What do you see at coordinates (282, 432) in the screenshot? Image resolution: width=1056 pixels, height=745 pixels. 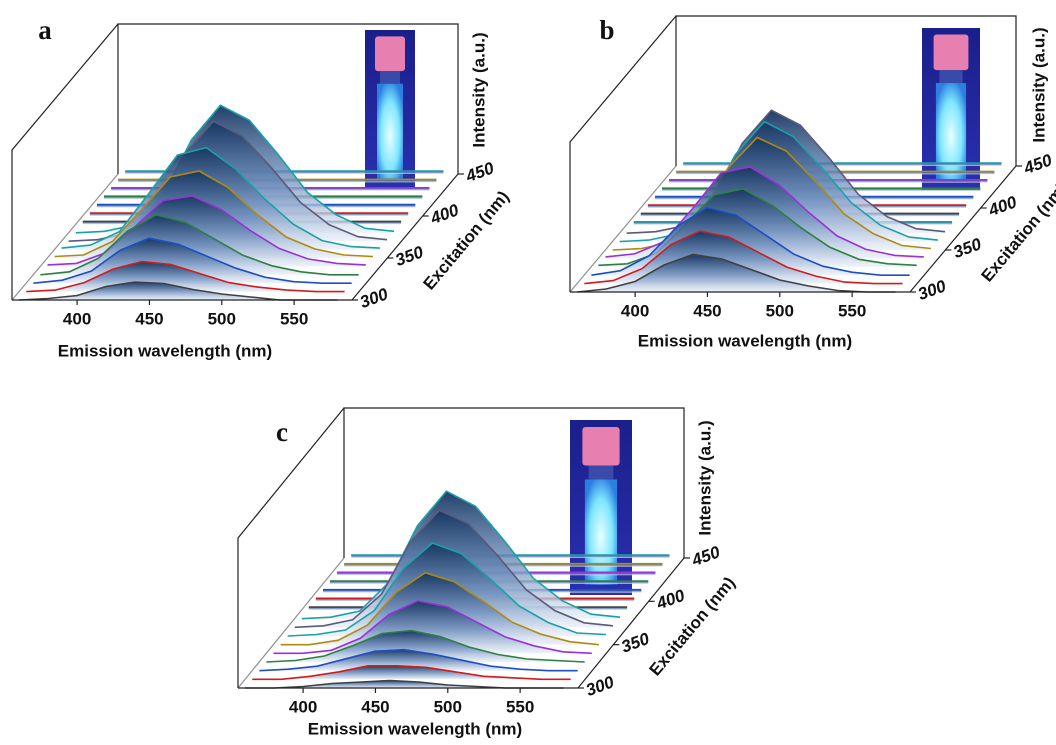 I see `panel-label: c` at bounding box center [282, 432].